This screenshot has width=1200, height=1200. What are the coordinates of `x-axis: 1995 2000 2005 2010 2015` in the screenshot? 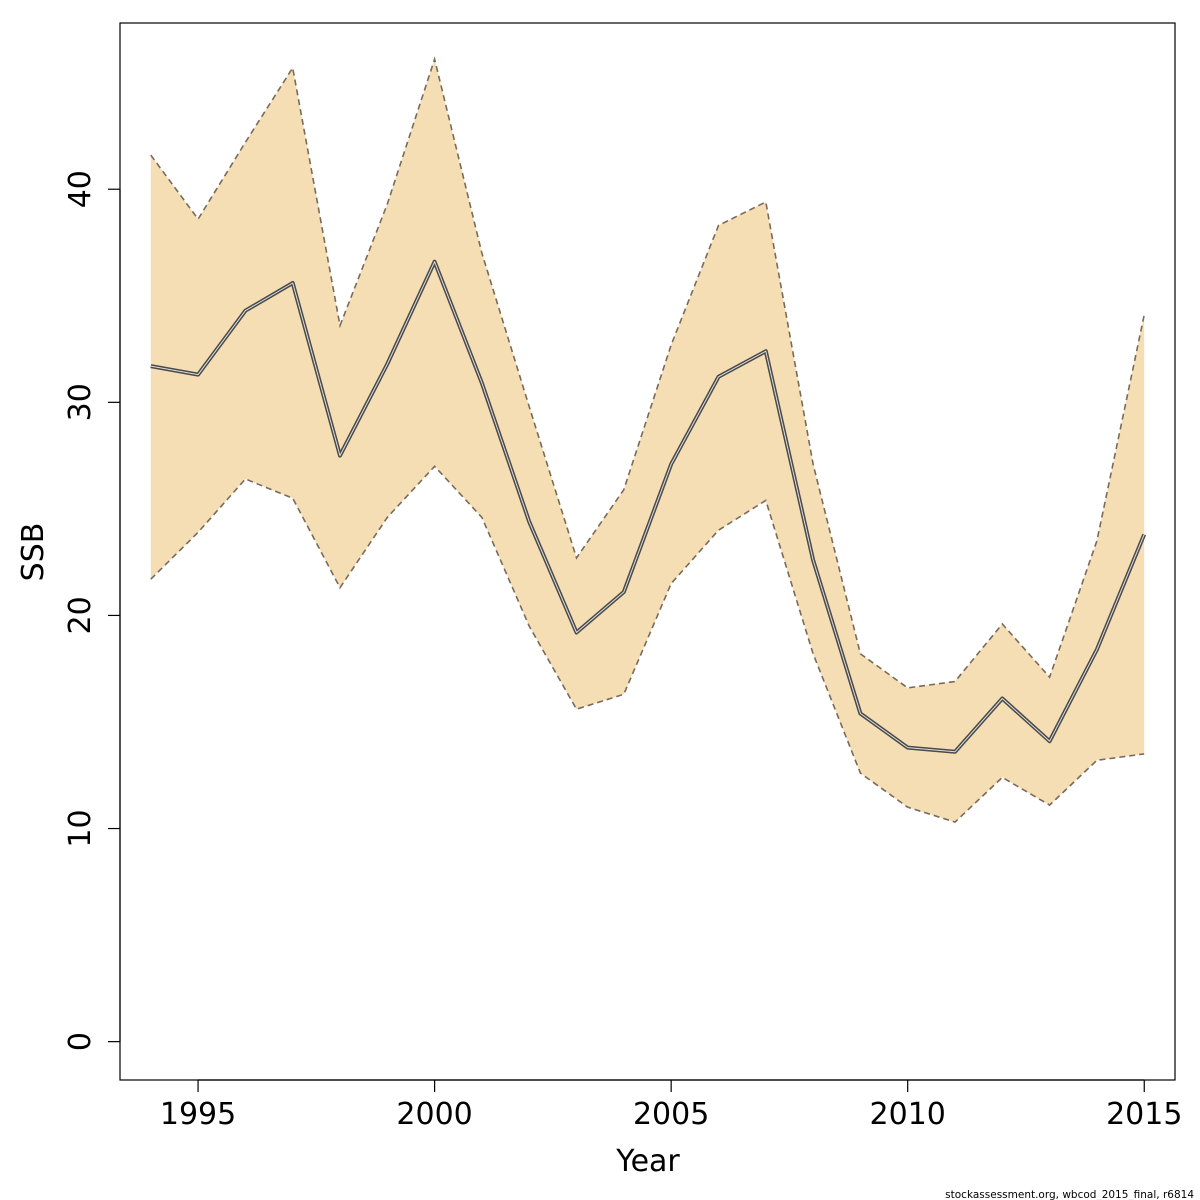 It's located at (671, 1105).